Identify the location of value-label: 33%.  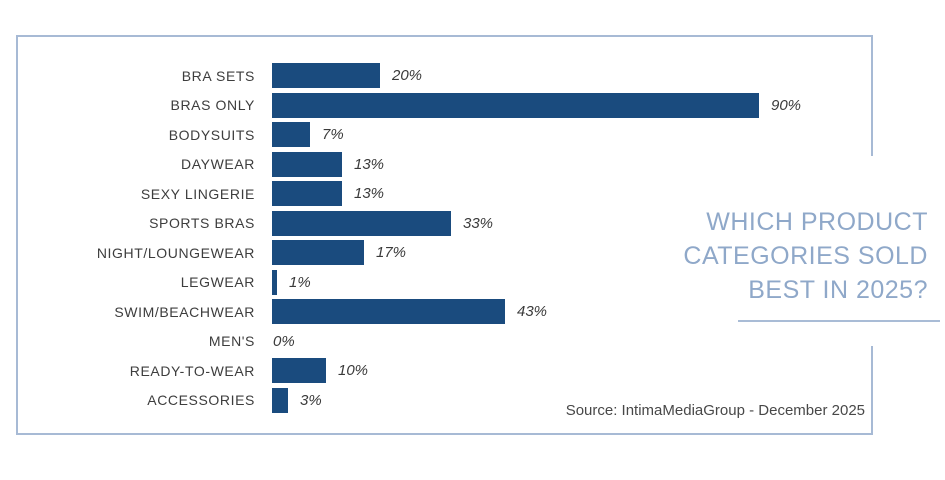
(478, 223).